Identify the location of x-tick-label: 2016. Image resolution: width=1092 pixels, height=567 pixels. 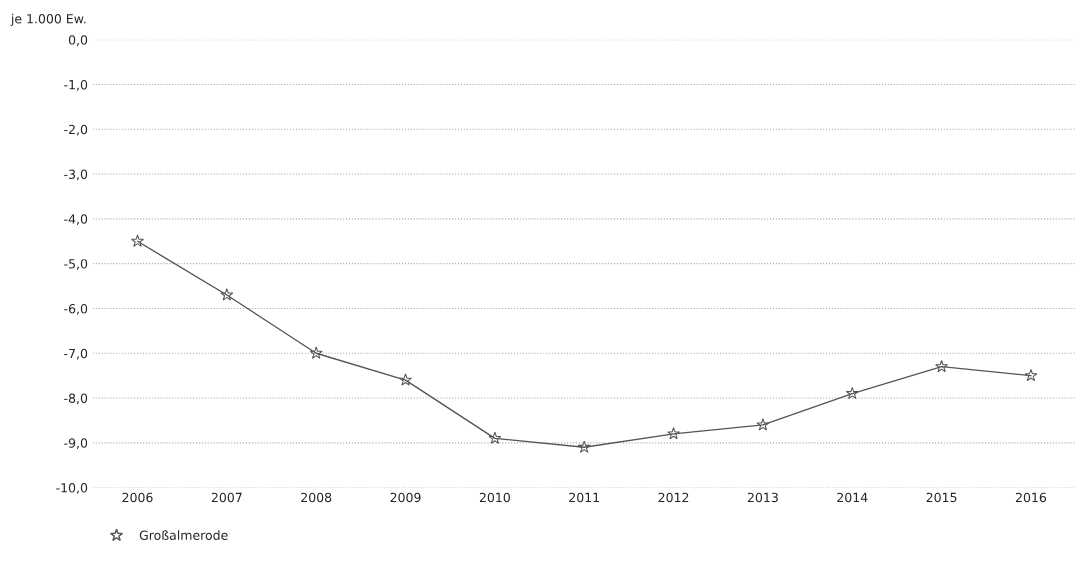
(1031, 497).